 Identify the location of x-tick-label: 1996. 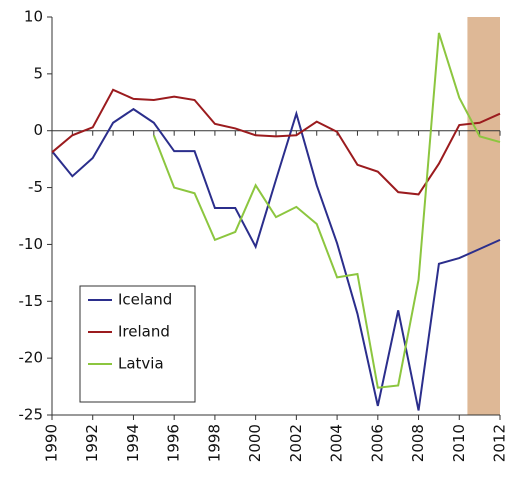
(174, 443).